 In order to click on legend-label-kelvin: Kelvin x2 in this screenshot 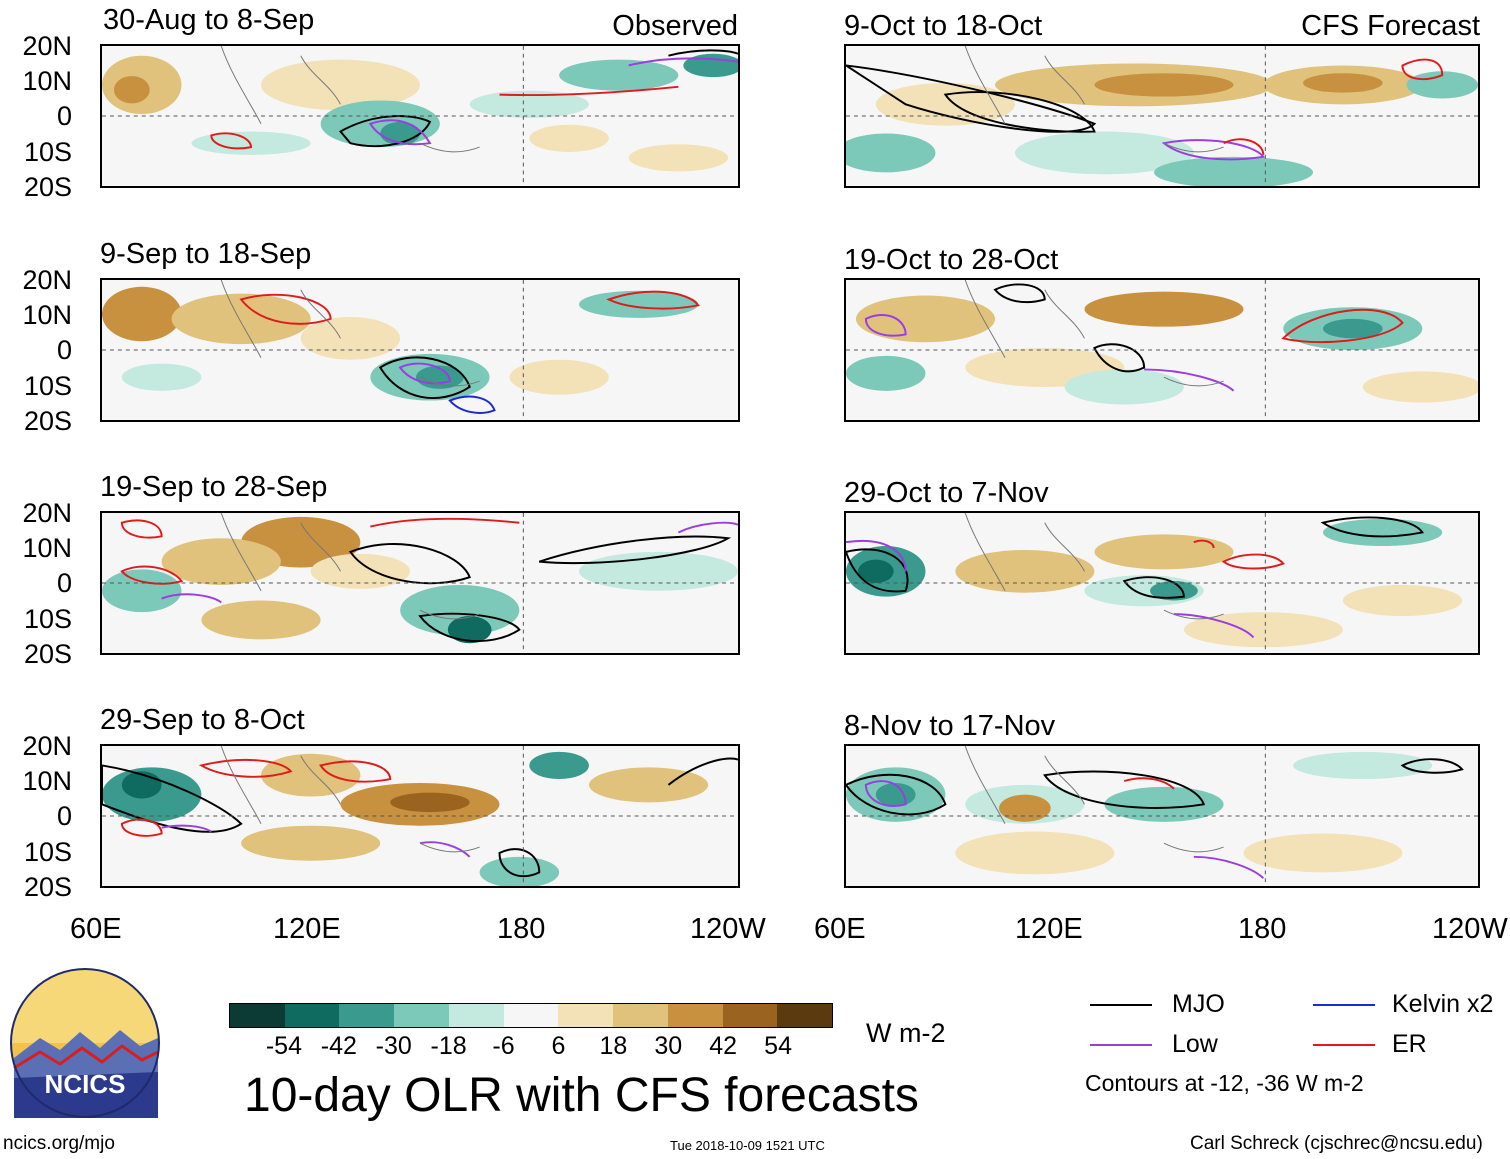, I will do `click(1443, 1004)`.